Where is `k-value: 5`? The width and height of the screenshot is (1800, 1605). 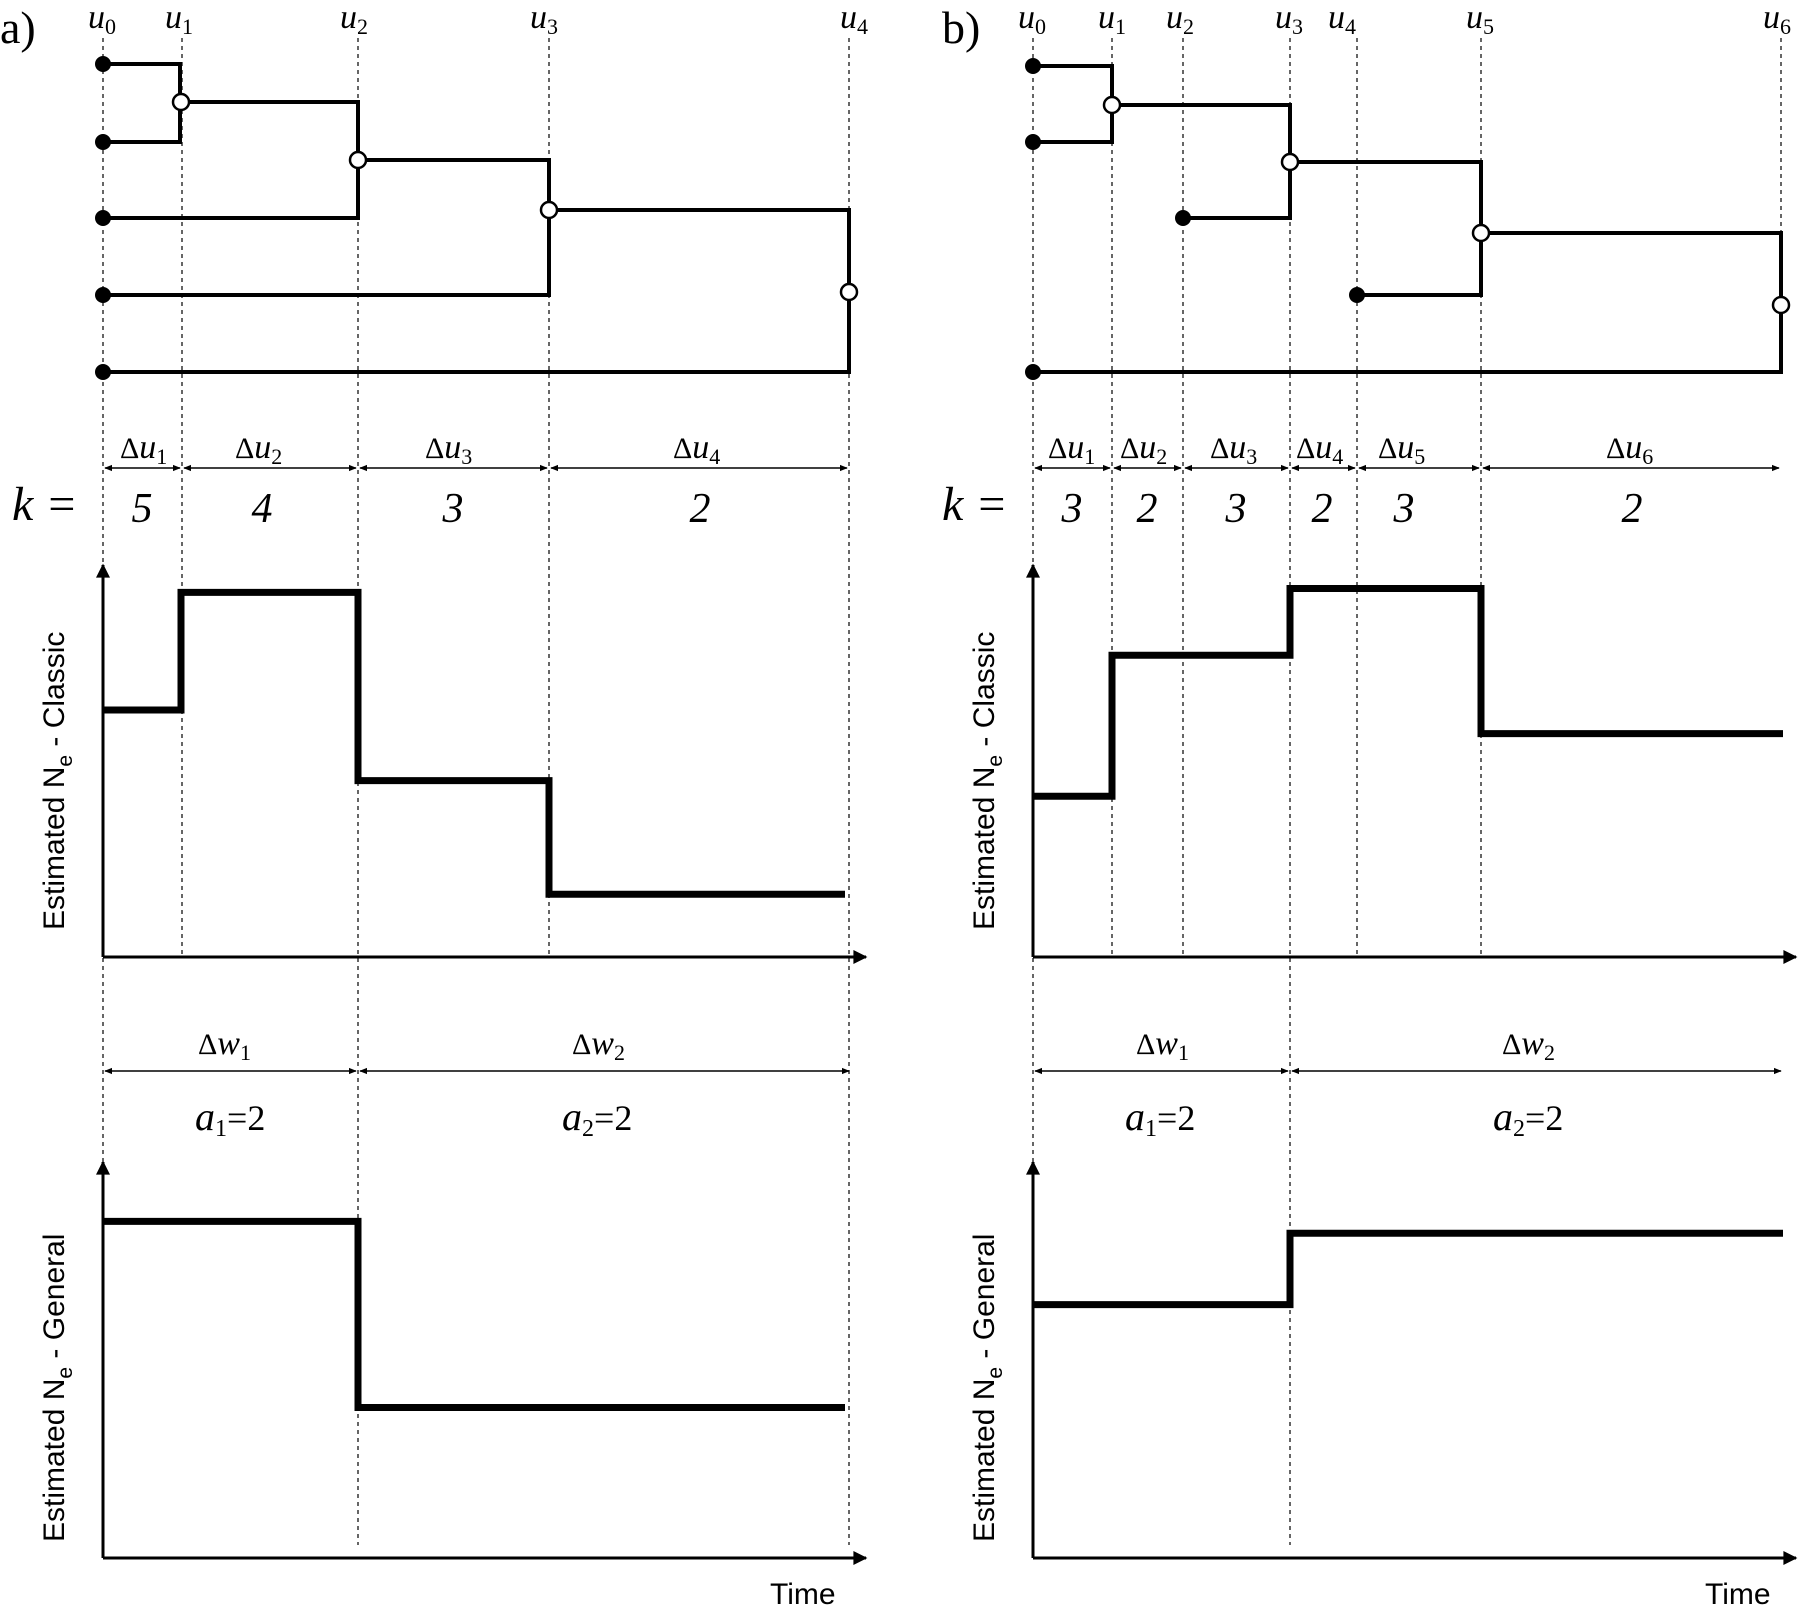 k-value: 5 is located at coordinates (142, 509).